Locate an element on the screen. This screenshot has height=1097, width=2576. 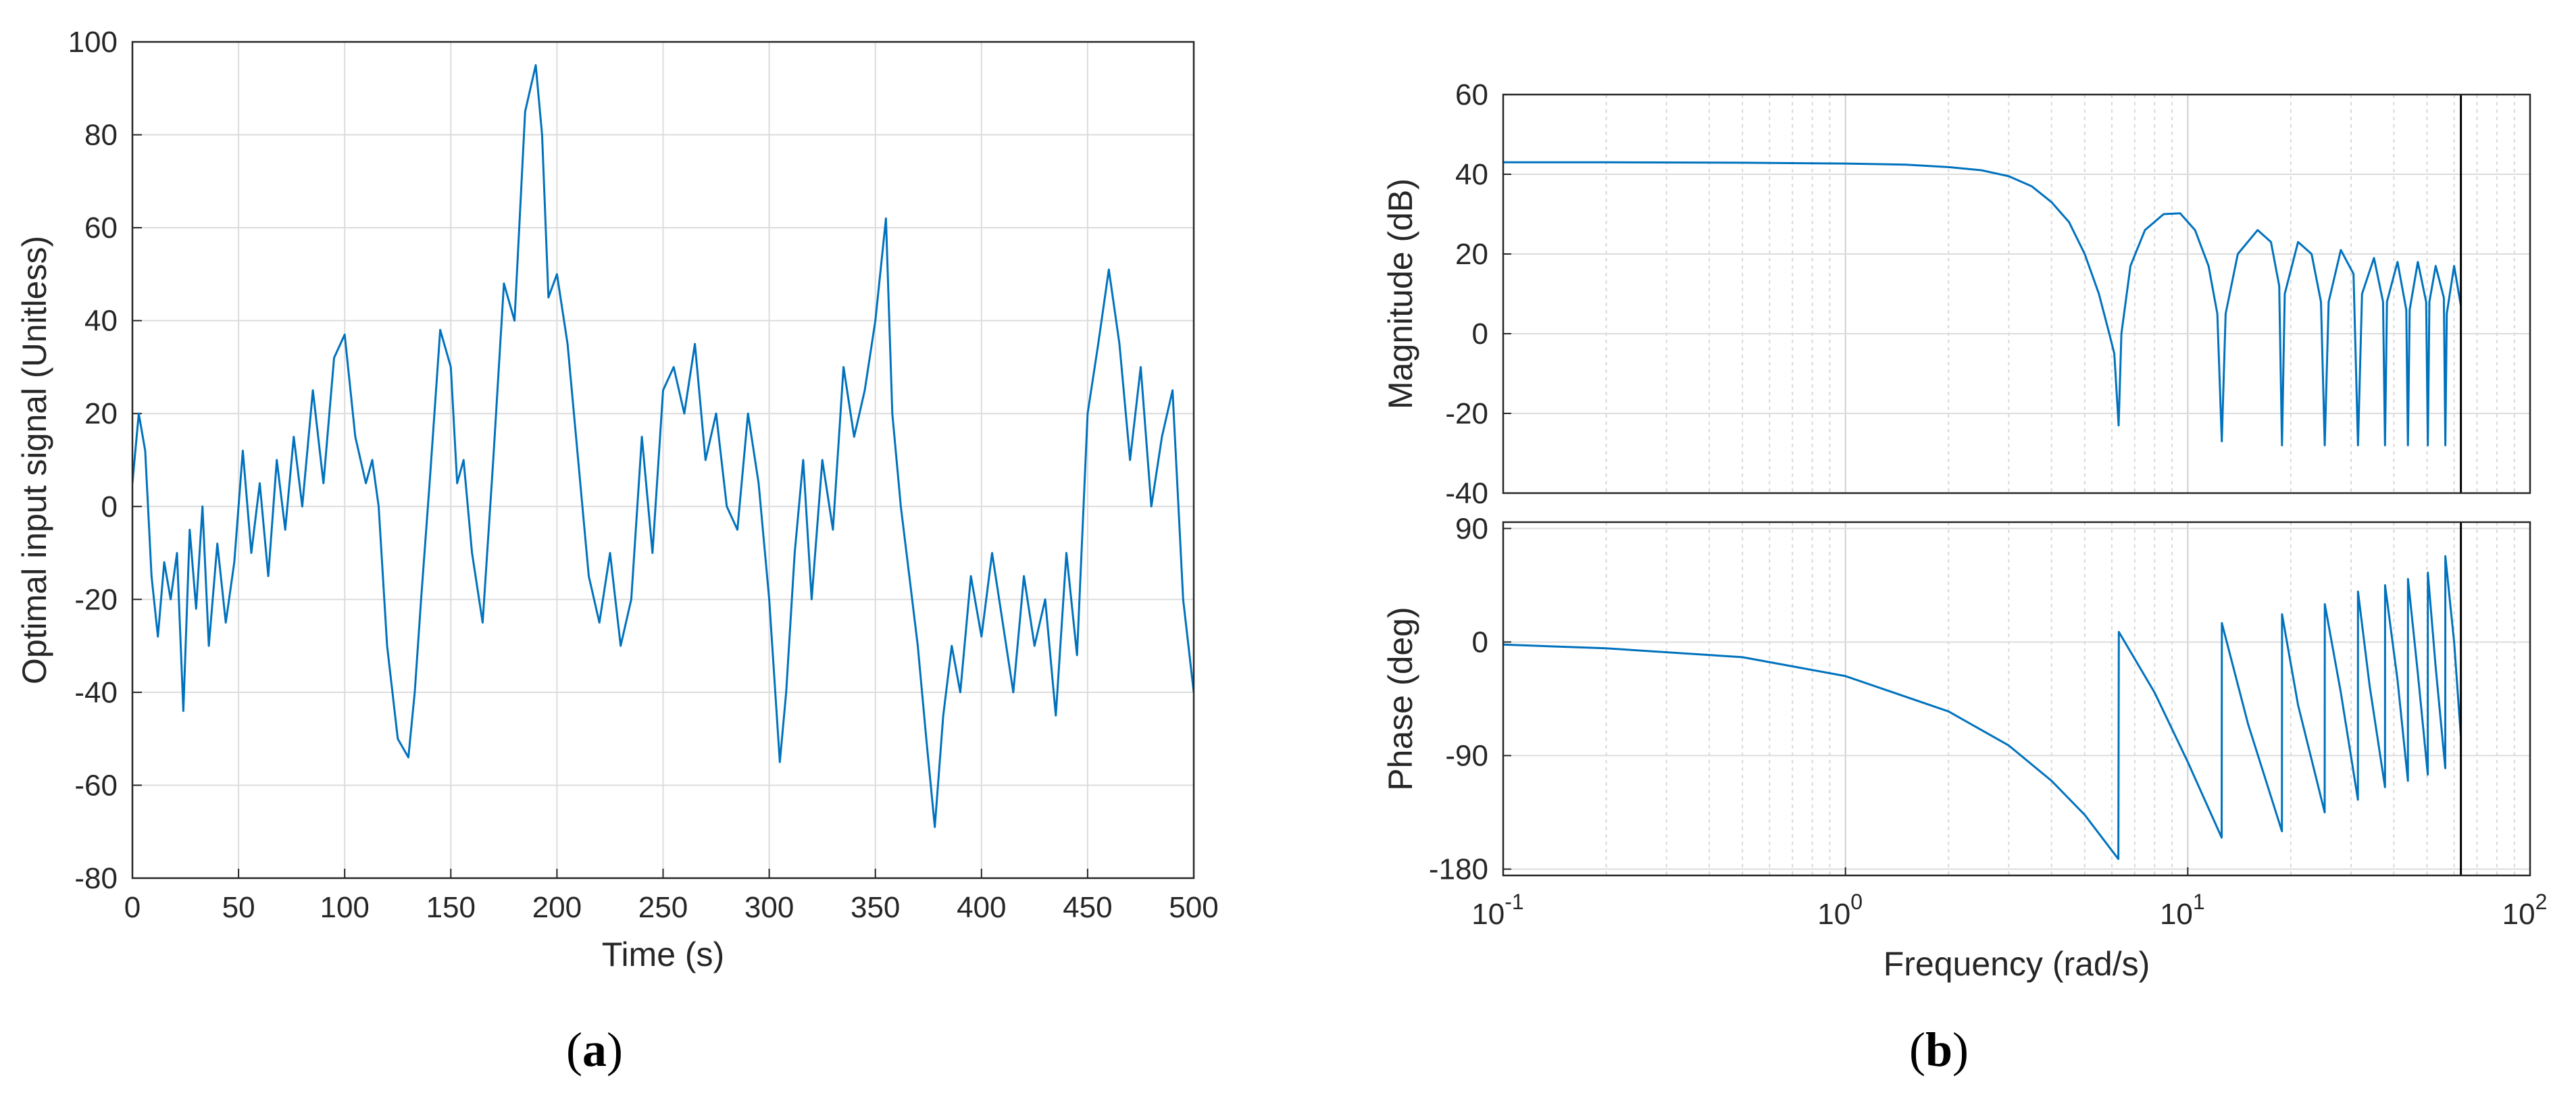
panel-b-magnitude-y-tick-label: 60 is located at coordinates (1471, 94).